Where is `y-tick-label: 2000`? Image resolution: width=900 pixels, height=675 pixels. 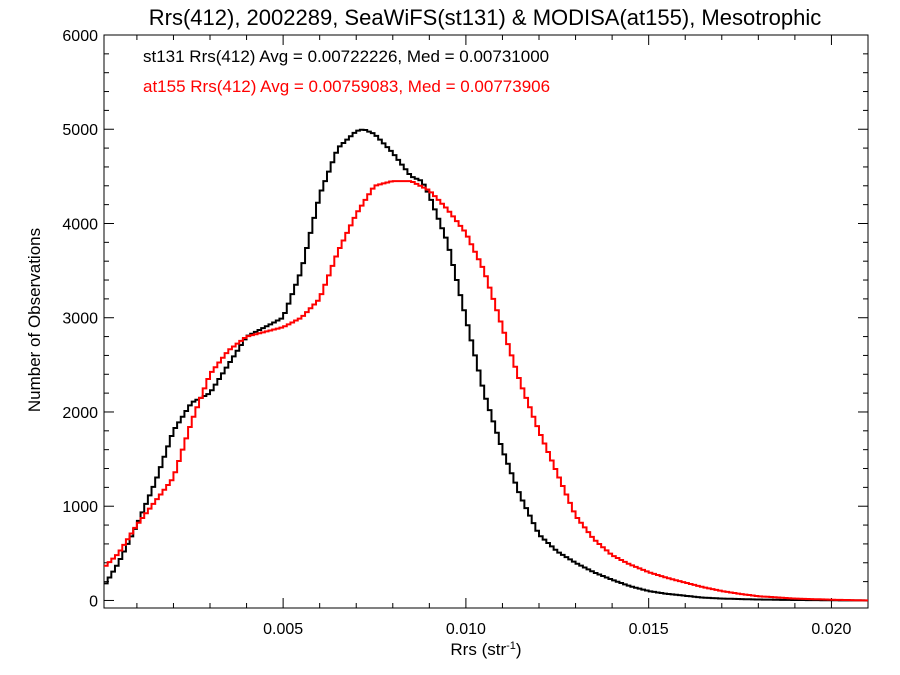
y-tick-label: 2000 is located at coordinates (80, 413).